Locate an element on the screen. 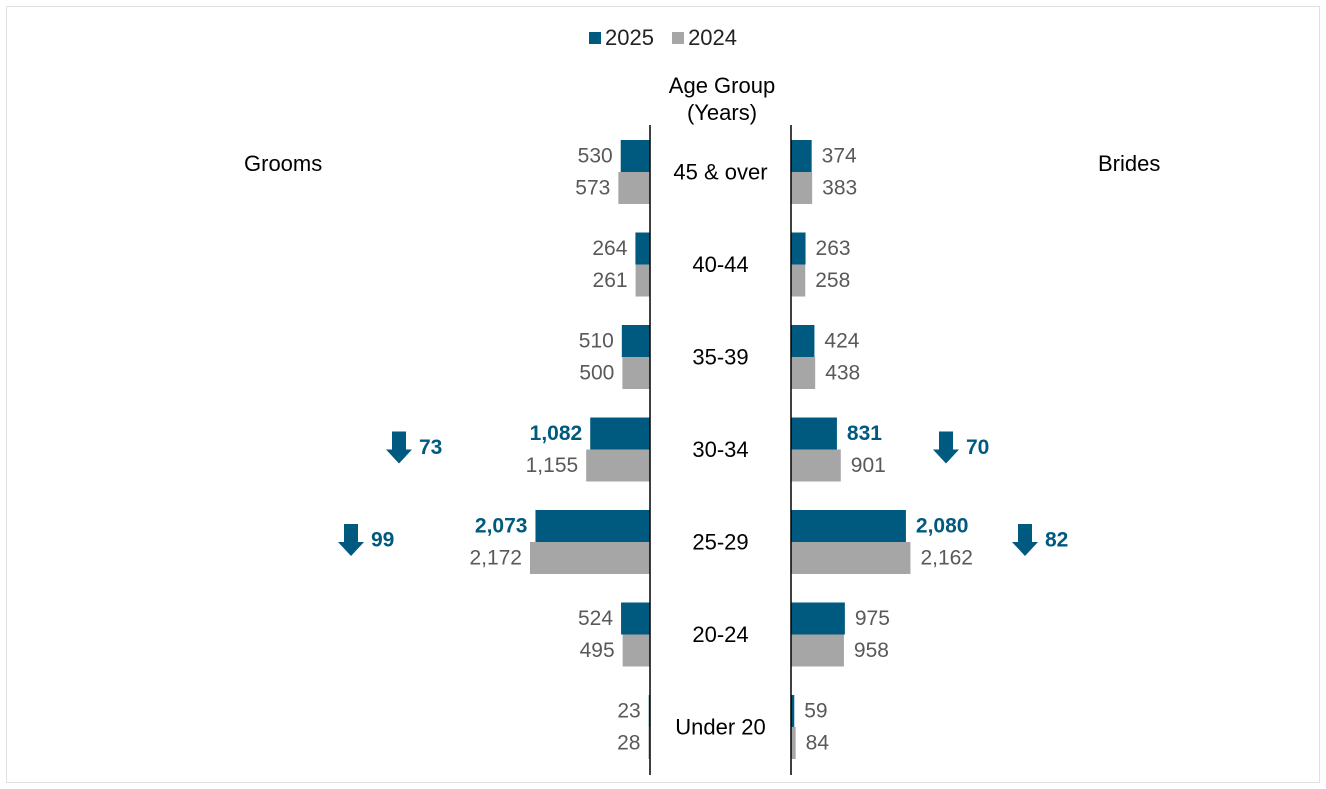  brides-label: Brides is located at coordinates (1129, 163).